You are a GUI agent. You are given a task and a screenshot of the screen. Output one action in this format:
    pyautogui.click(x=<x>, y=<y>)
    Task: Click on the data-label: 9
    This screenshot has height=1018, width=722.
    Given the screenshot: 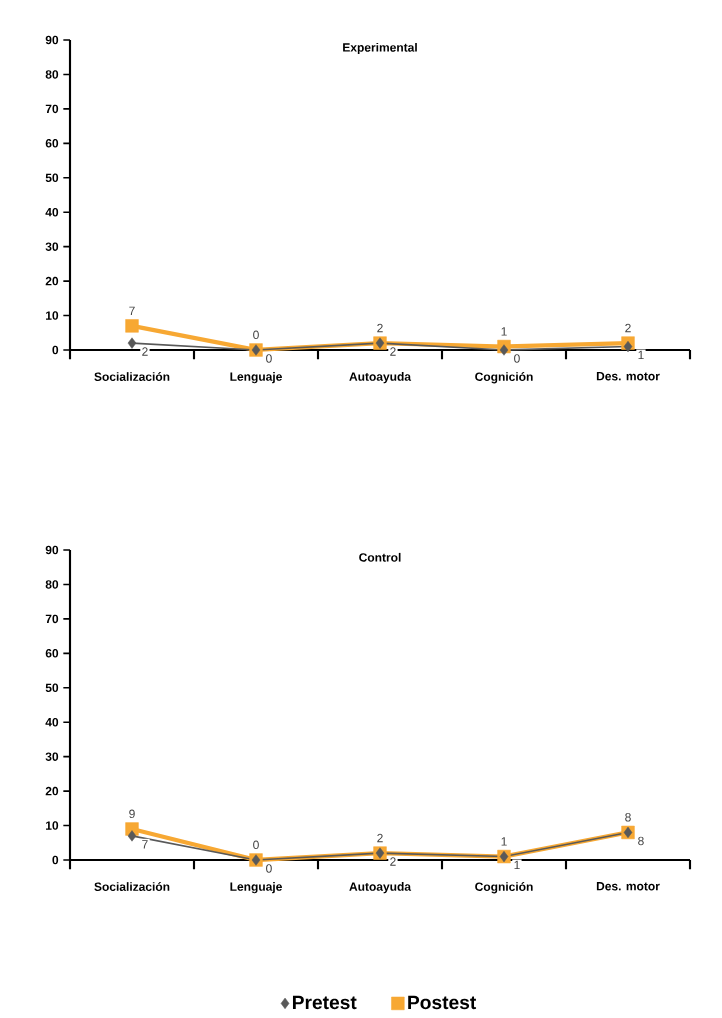 What is the action you would take?
    pyautogui.click(x=132, y=814)
    